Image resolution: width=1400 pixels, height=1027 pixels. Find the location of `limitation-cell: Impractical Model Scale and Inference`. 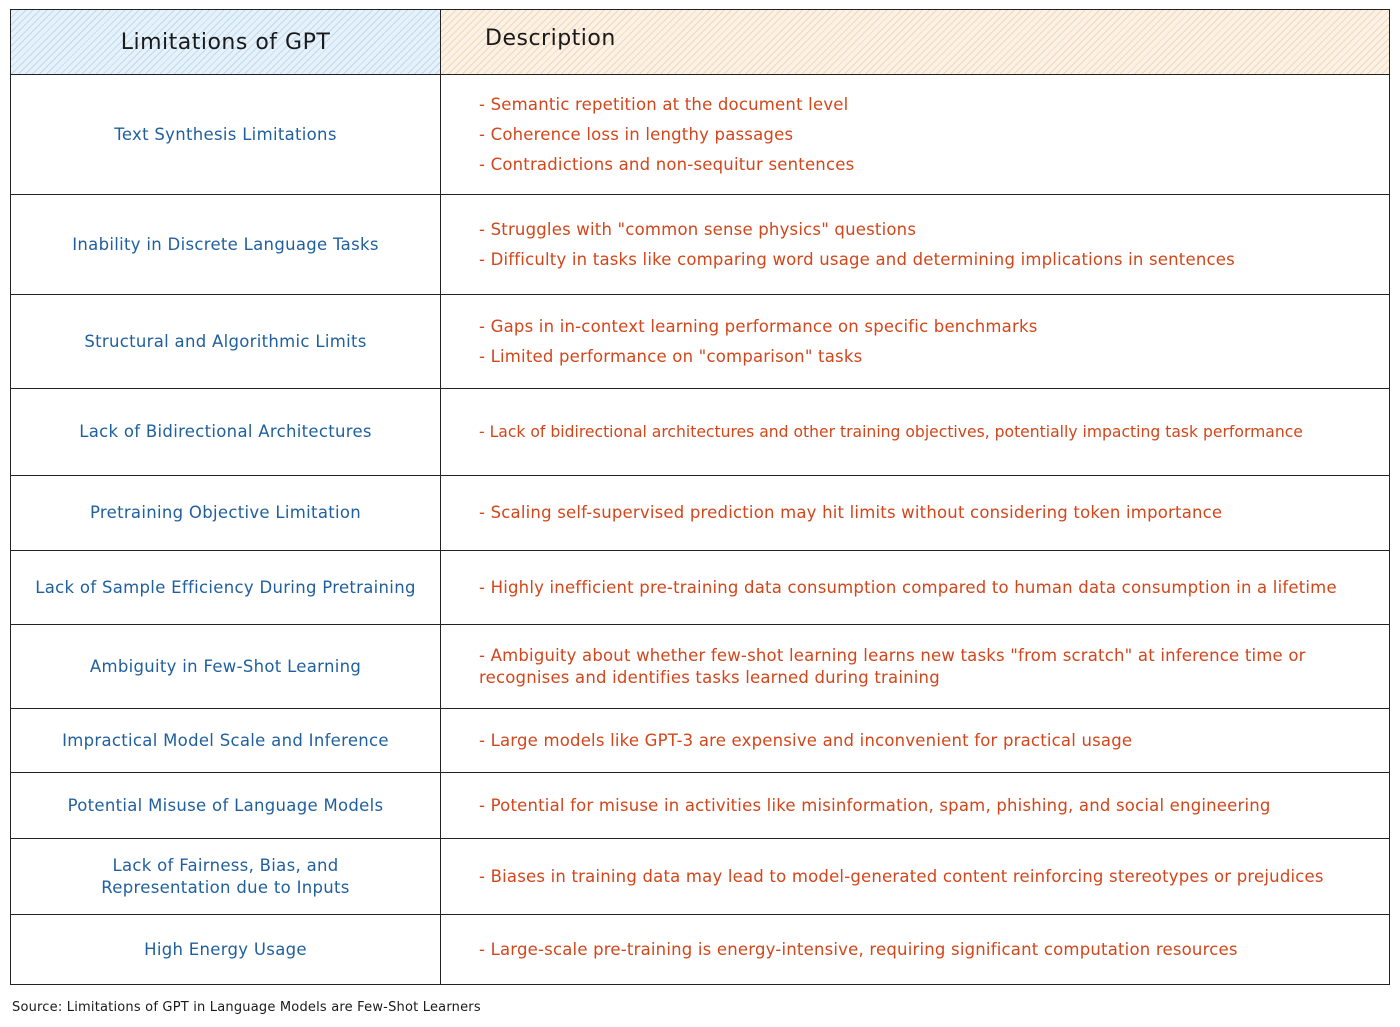

limitation-cell: Impractical Model Scale and Inference is located at coordinates (226, 740).